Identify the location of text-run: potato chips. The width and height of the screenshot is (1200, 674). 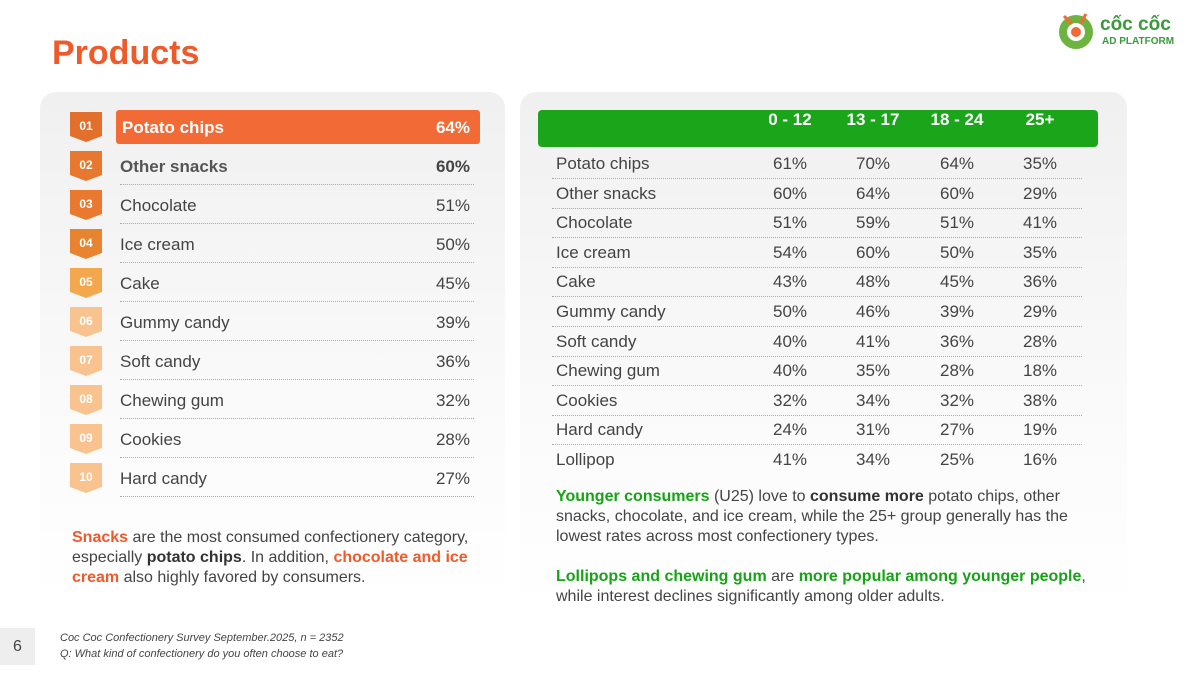
(194, 557).